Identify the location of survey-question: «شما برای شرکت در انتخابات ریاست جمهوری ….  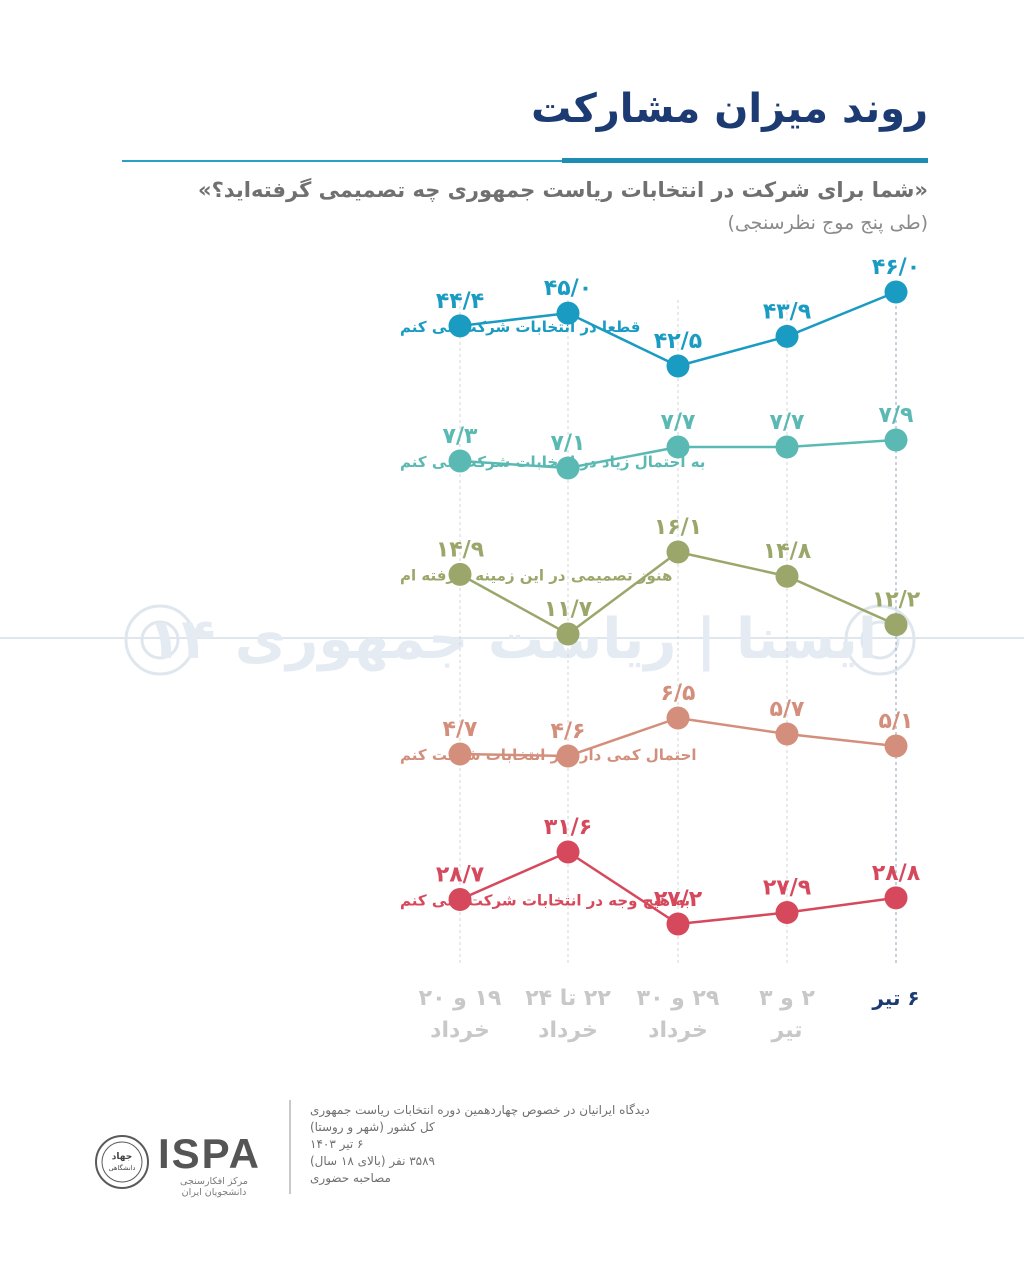
(563, 190).